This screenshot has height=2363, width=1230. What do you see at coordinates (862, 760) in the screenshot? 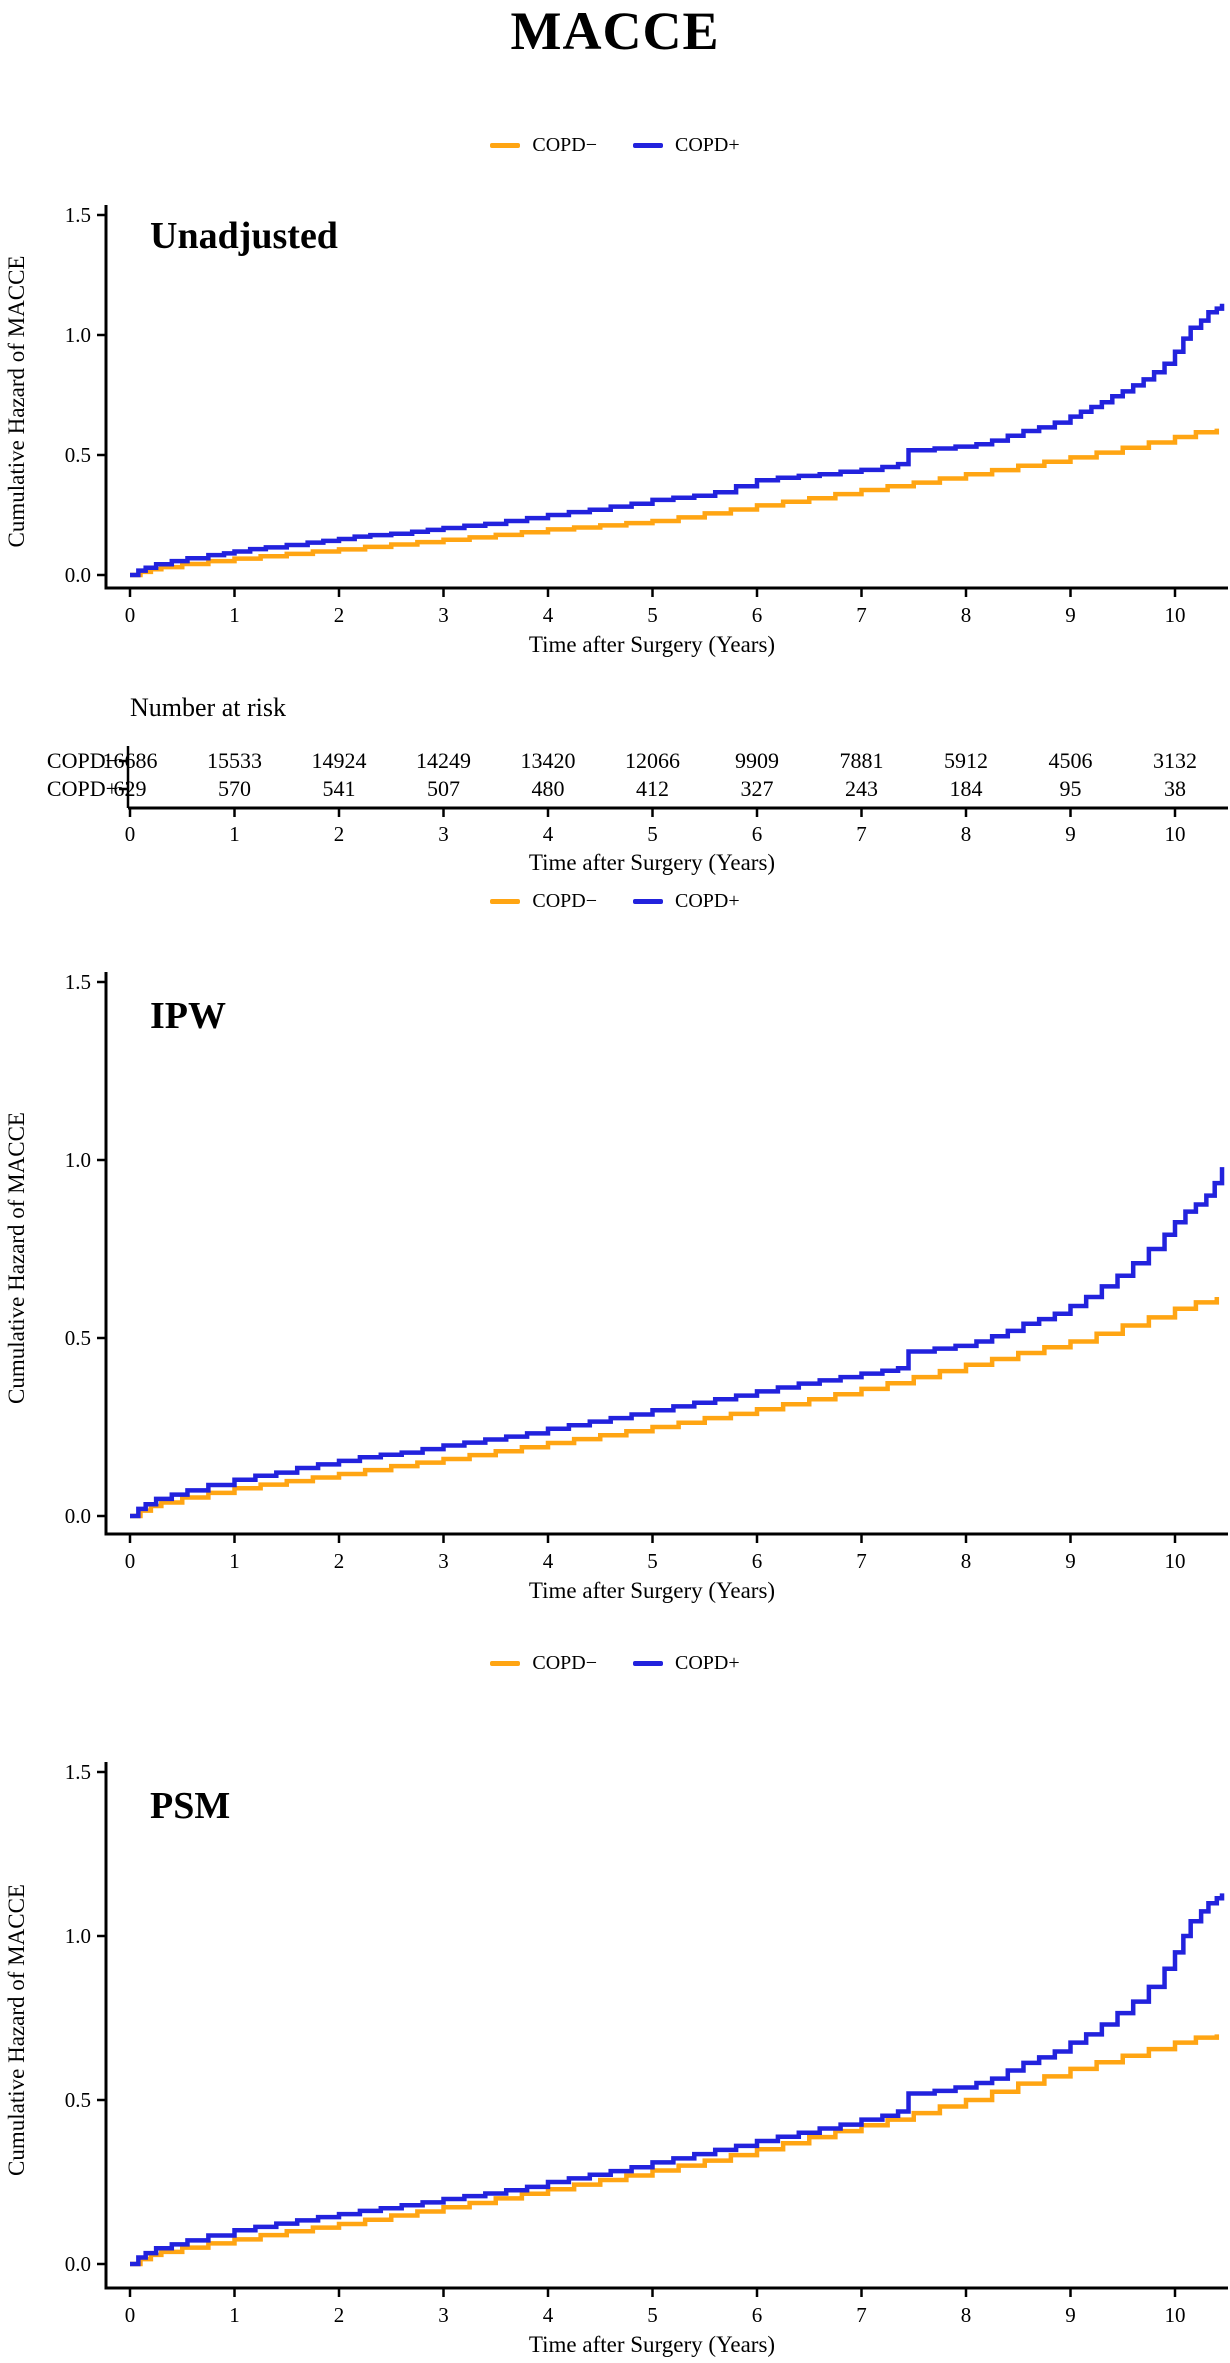
I see `risk-count: 7881` at bounding box center [862, 760].